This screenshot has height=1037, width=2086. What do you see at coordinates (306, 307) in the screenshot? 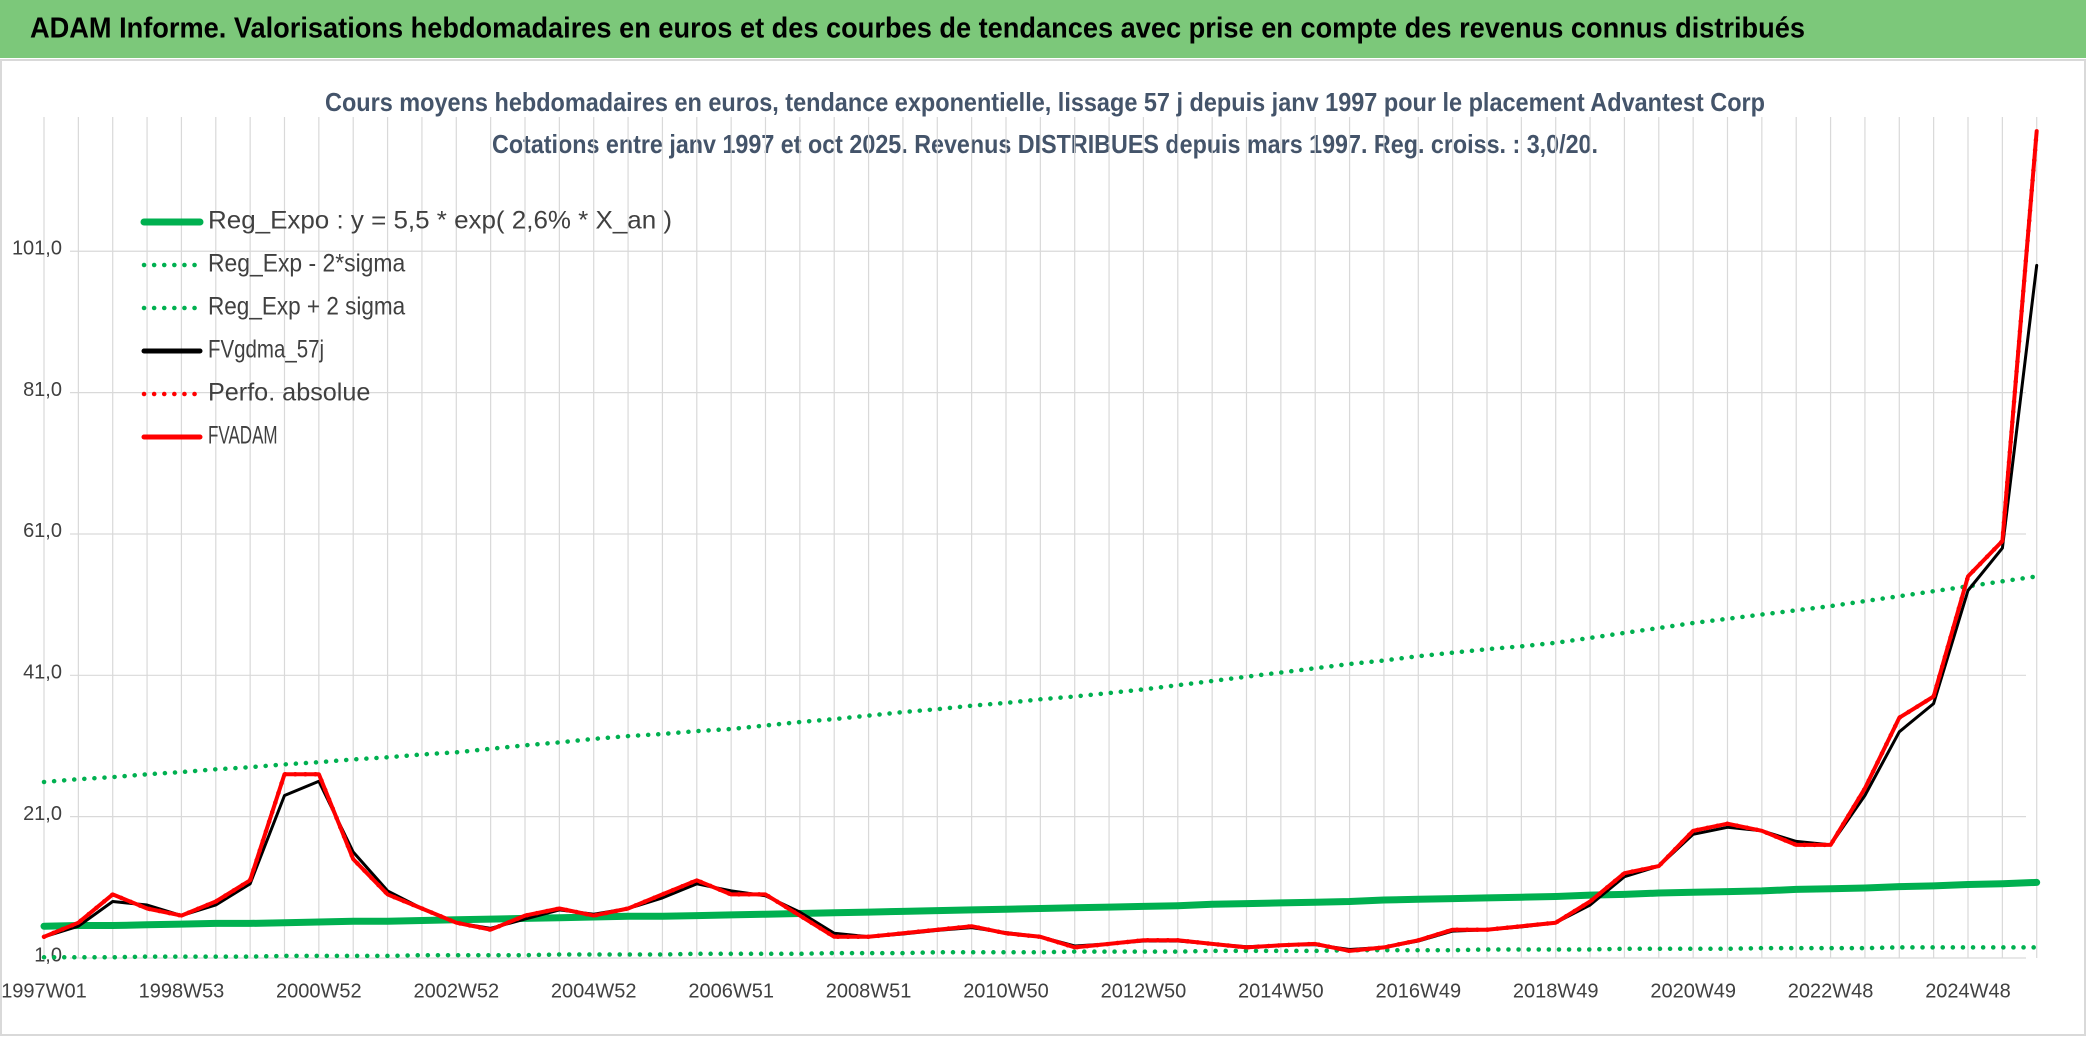
I see `legend-label: Reg_Exp + 2 sigma` at bounding box center [306, 307].